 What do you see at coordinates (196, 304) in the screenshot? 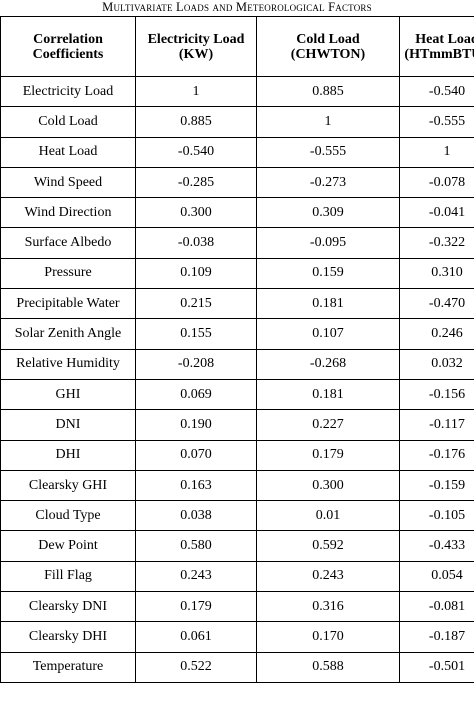
I see `electricity-load-cell: 0.215` at bounding box center [196, 304].